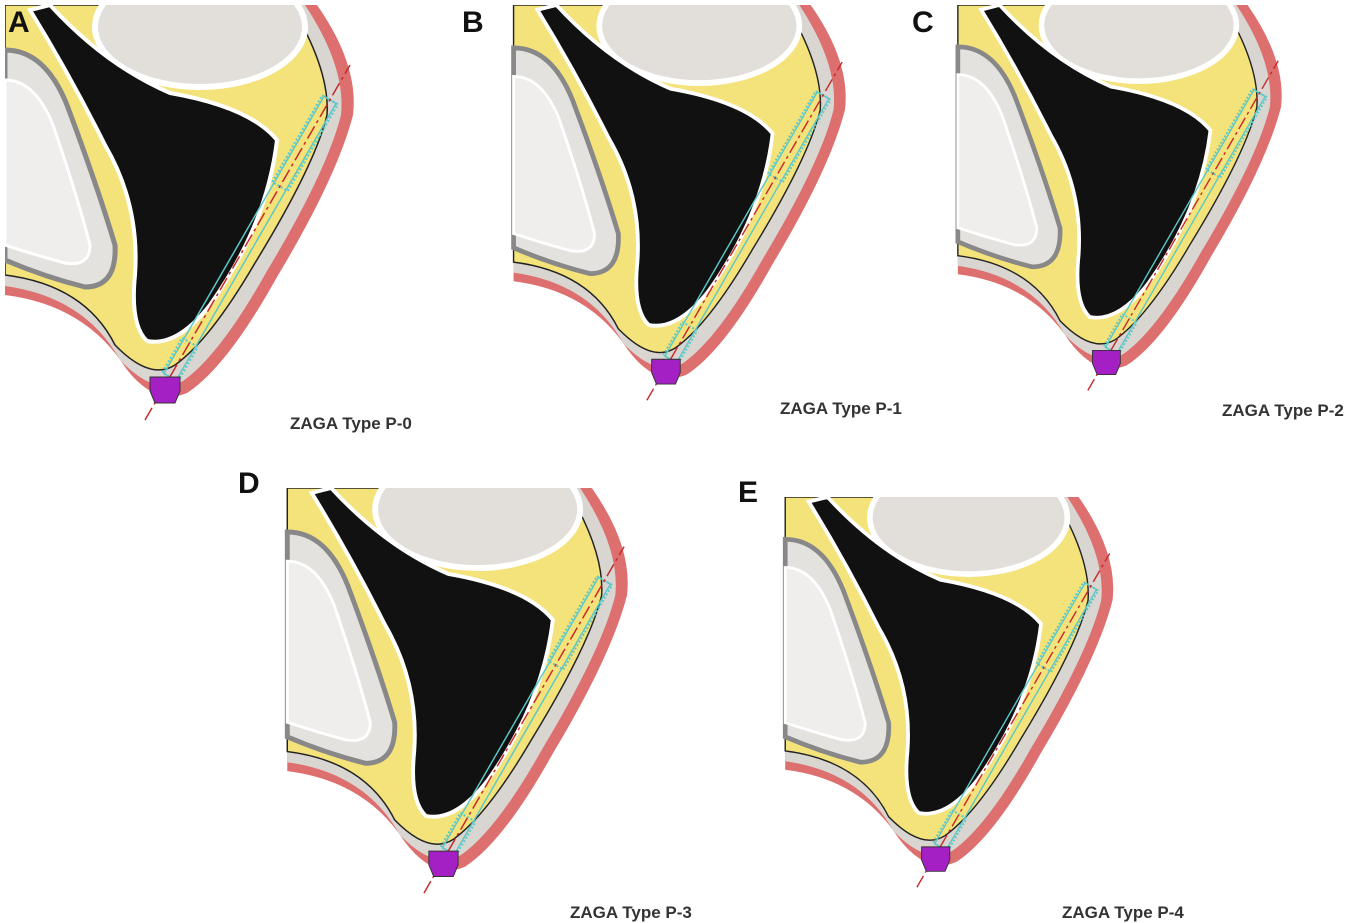 The height and width of the screenshot is (923, 1363). Describe the element at coordinates (249, 483) in the screenshot. I see `panel-letter: D` at that location.